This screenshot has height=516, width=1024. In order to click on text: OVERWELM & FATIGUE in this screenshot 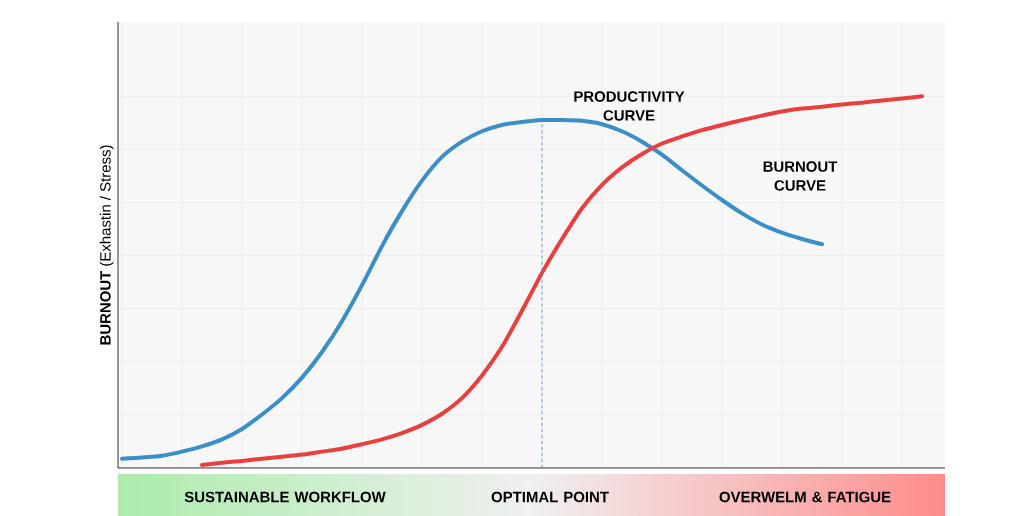, I will do `click(805, 497)`.